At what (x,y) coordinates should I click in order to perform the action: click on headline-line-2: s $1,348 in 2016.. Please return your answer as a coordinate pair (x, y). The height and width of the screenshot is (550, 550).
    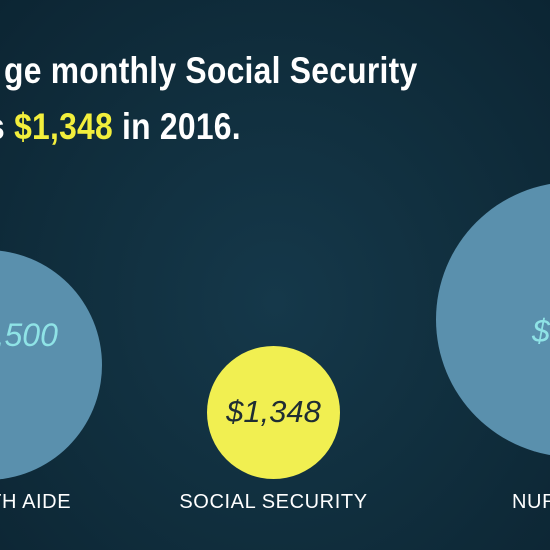
    Looking at the image, I should click on (120, 127).